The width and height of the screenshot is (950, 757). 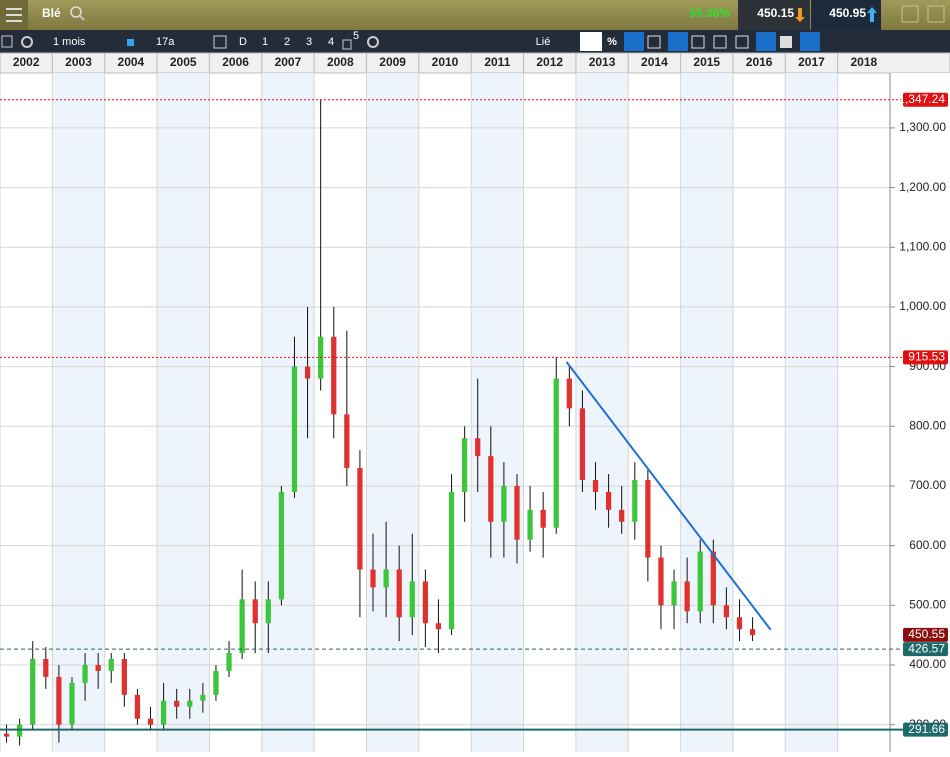 I want to click on tool-buttons, so click(x=700, y=41).